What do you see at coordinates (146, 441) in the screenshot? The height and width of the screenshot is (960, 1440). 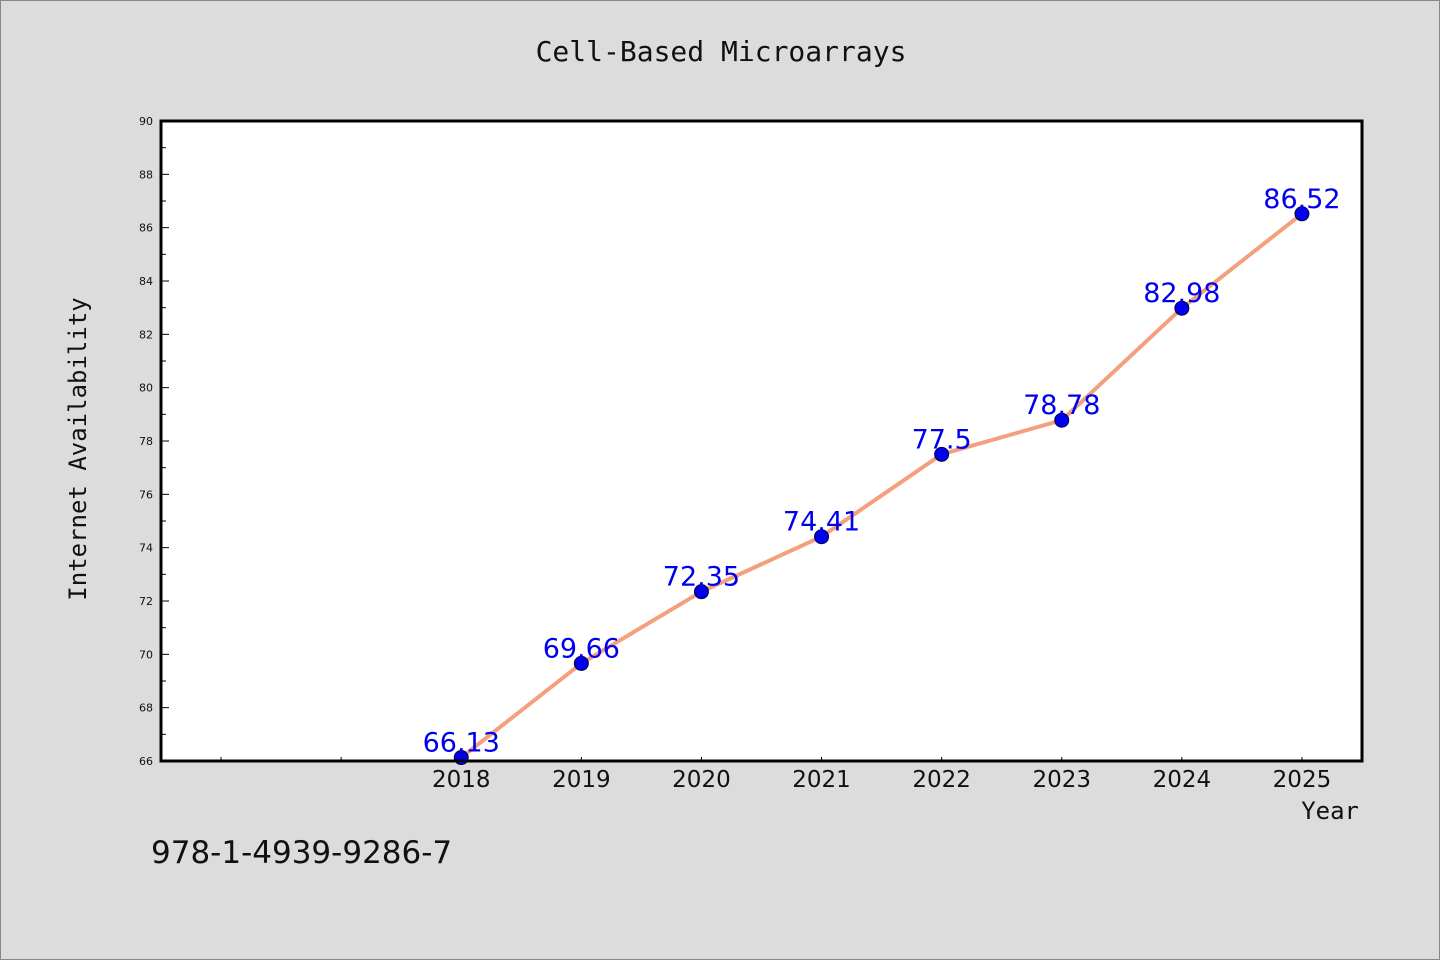 I see `y-tick-label: 78` at bounding box center [146, 441].